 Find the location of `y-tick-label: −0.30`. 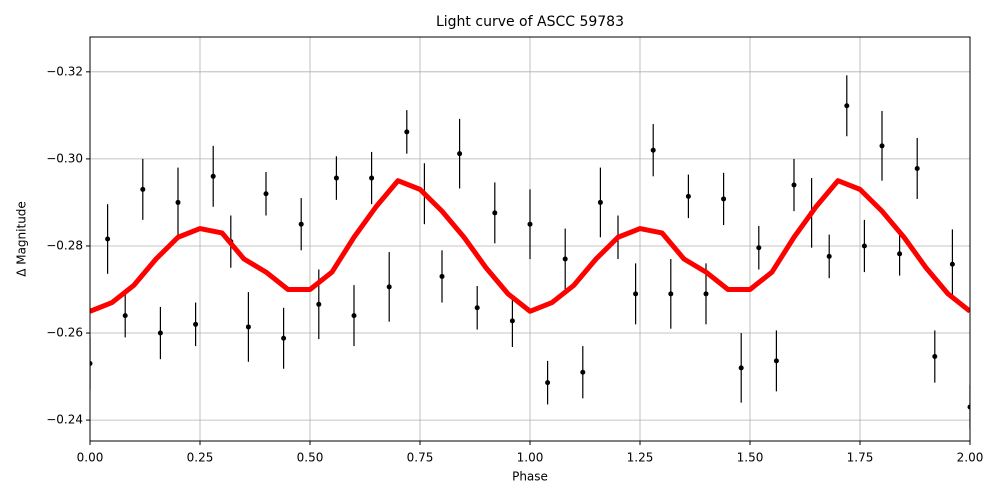

y-tick-label: −0.30 is located at coordinates (64, 158).